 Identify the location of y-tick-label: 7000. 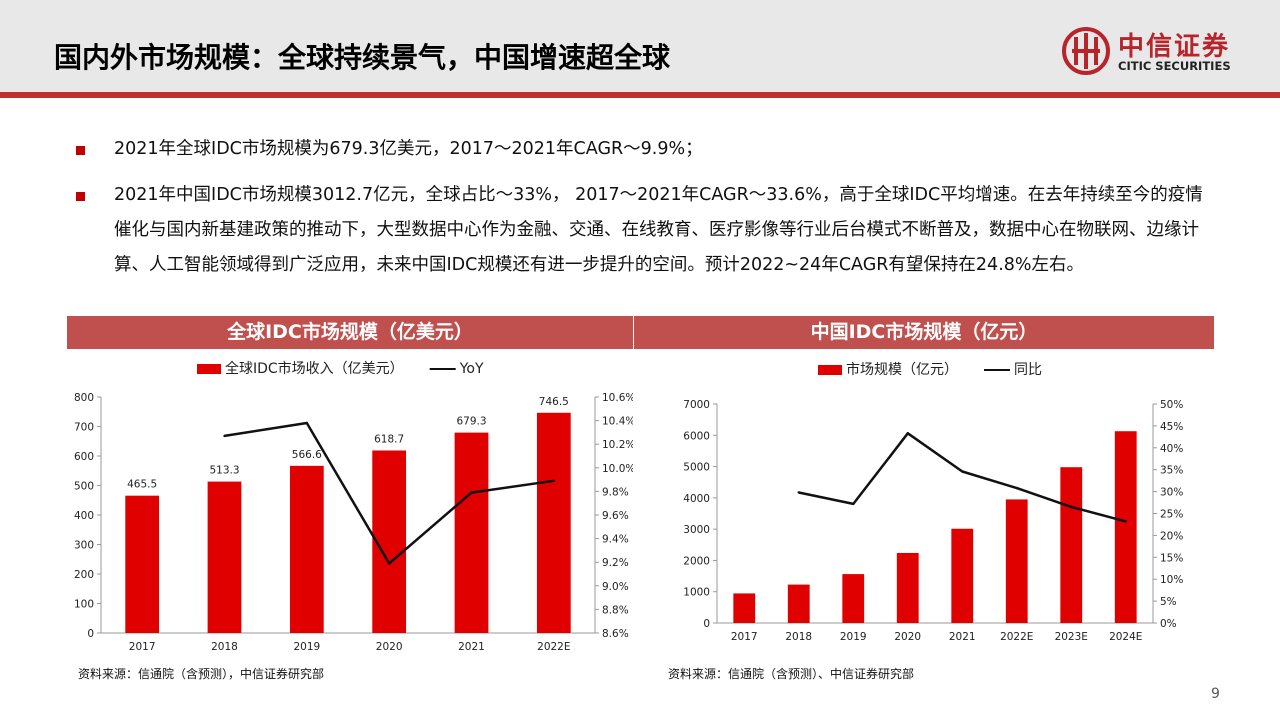
(696, 405).